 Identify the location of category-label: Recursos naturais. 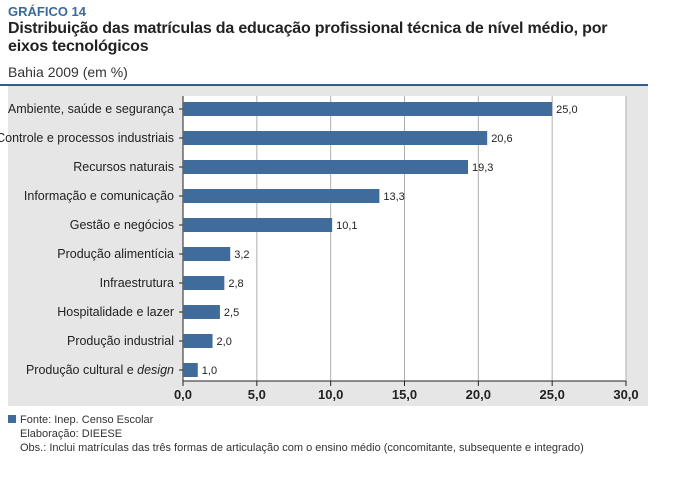
(123, 167).